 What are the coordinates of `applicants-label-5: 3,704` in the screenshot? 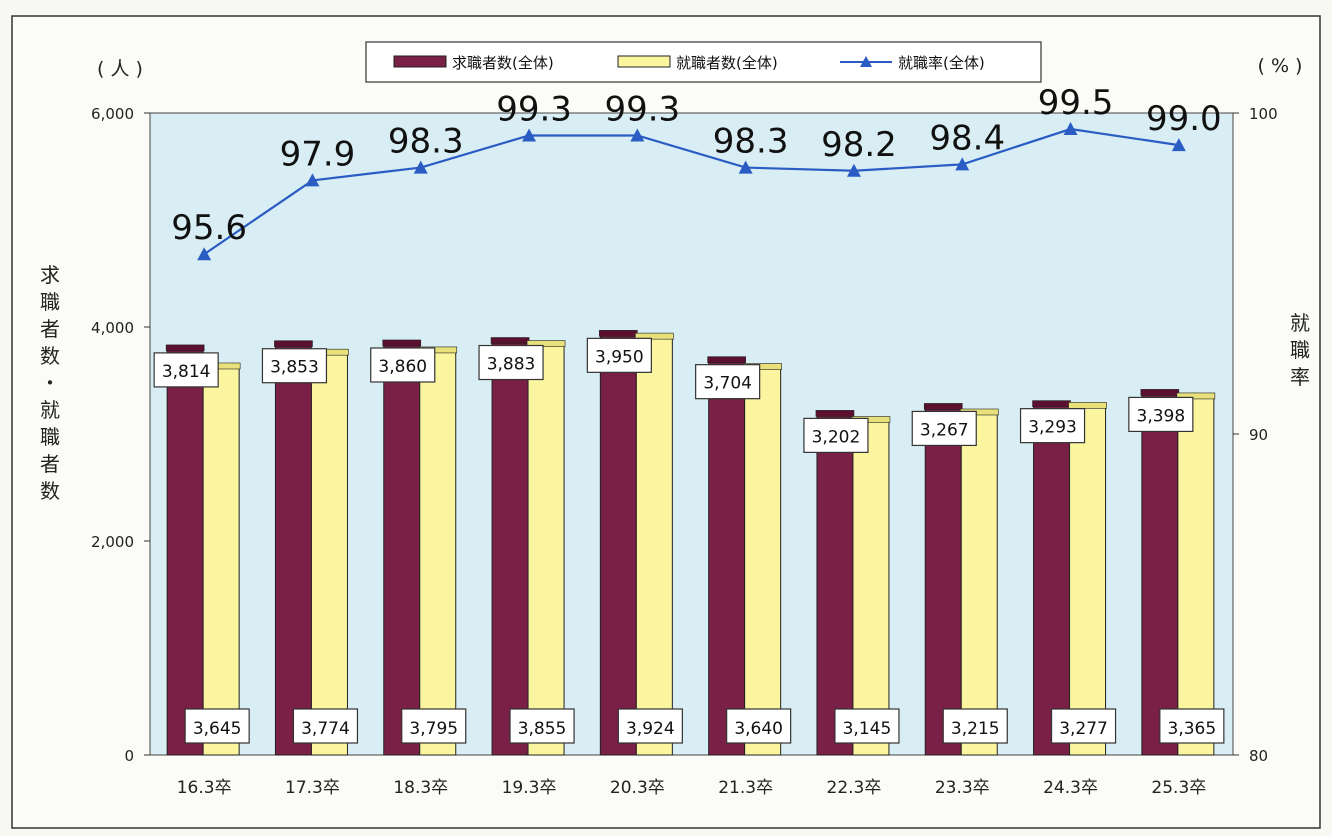 It's located at (727, 384).